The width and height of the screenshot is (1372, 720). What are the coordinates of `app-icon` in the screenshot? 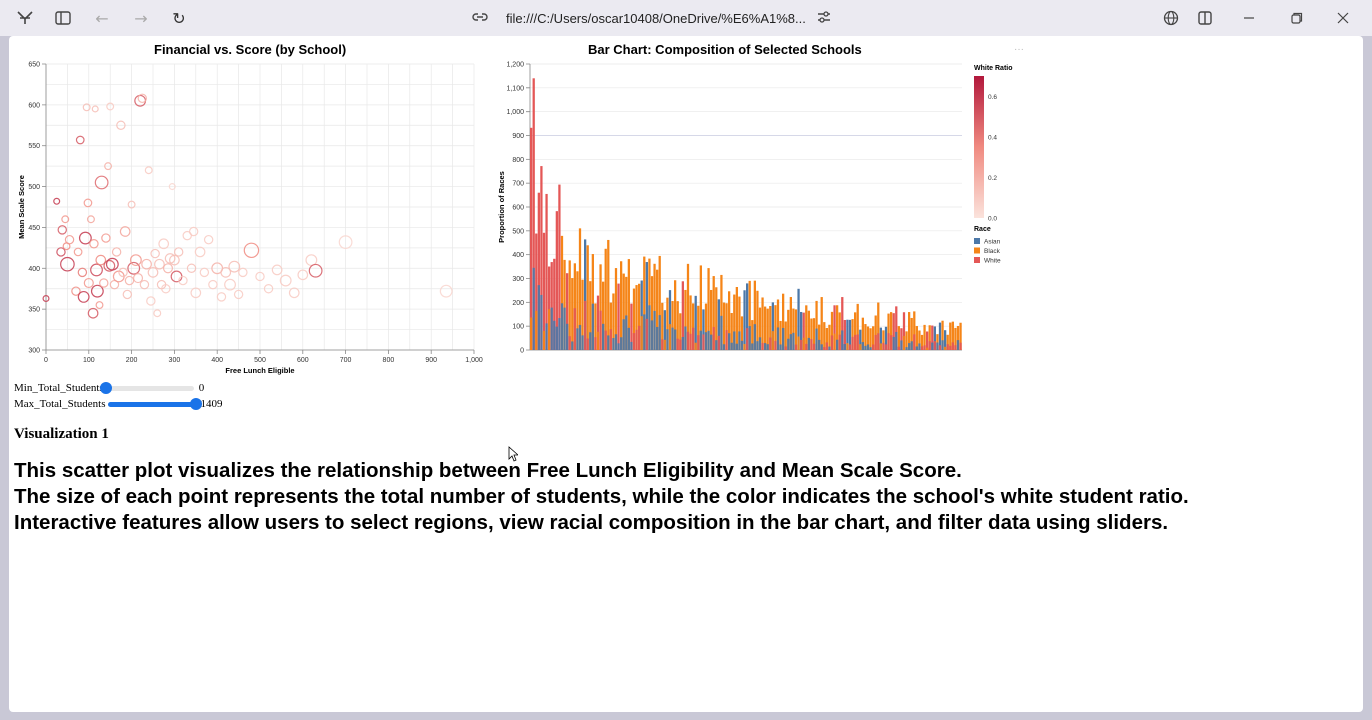 It's located at (25, 18).